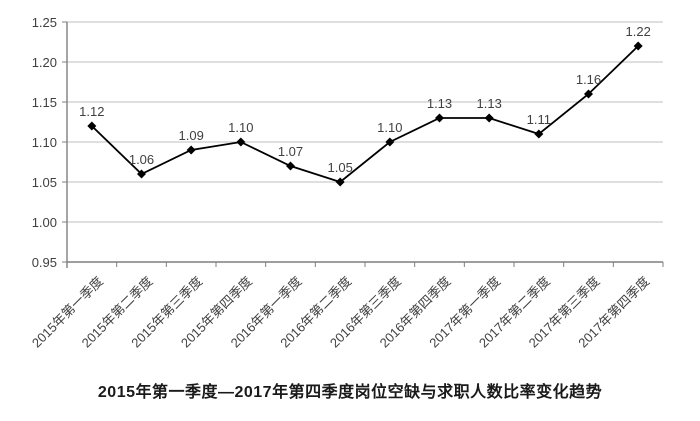 The height and width of the screenshot is (421, 700). I want to click on data-point-label: 1.16, so click(588, 79).